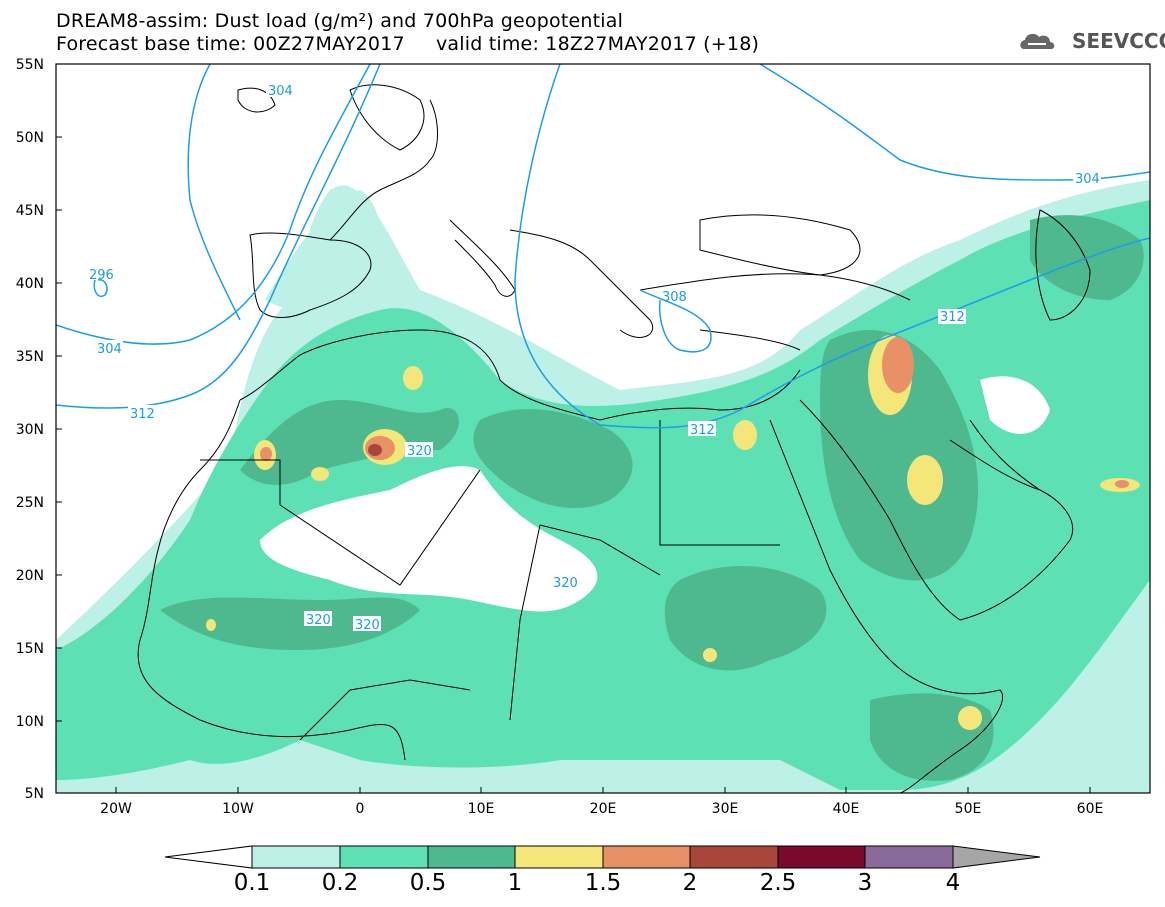  Describe the element at coordinates (324, 250) in the screenshot. I see `dust-region-0-1b` at that location.